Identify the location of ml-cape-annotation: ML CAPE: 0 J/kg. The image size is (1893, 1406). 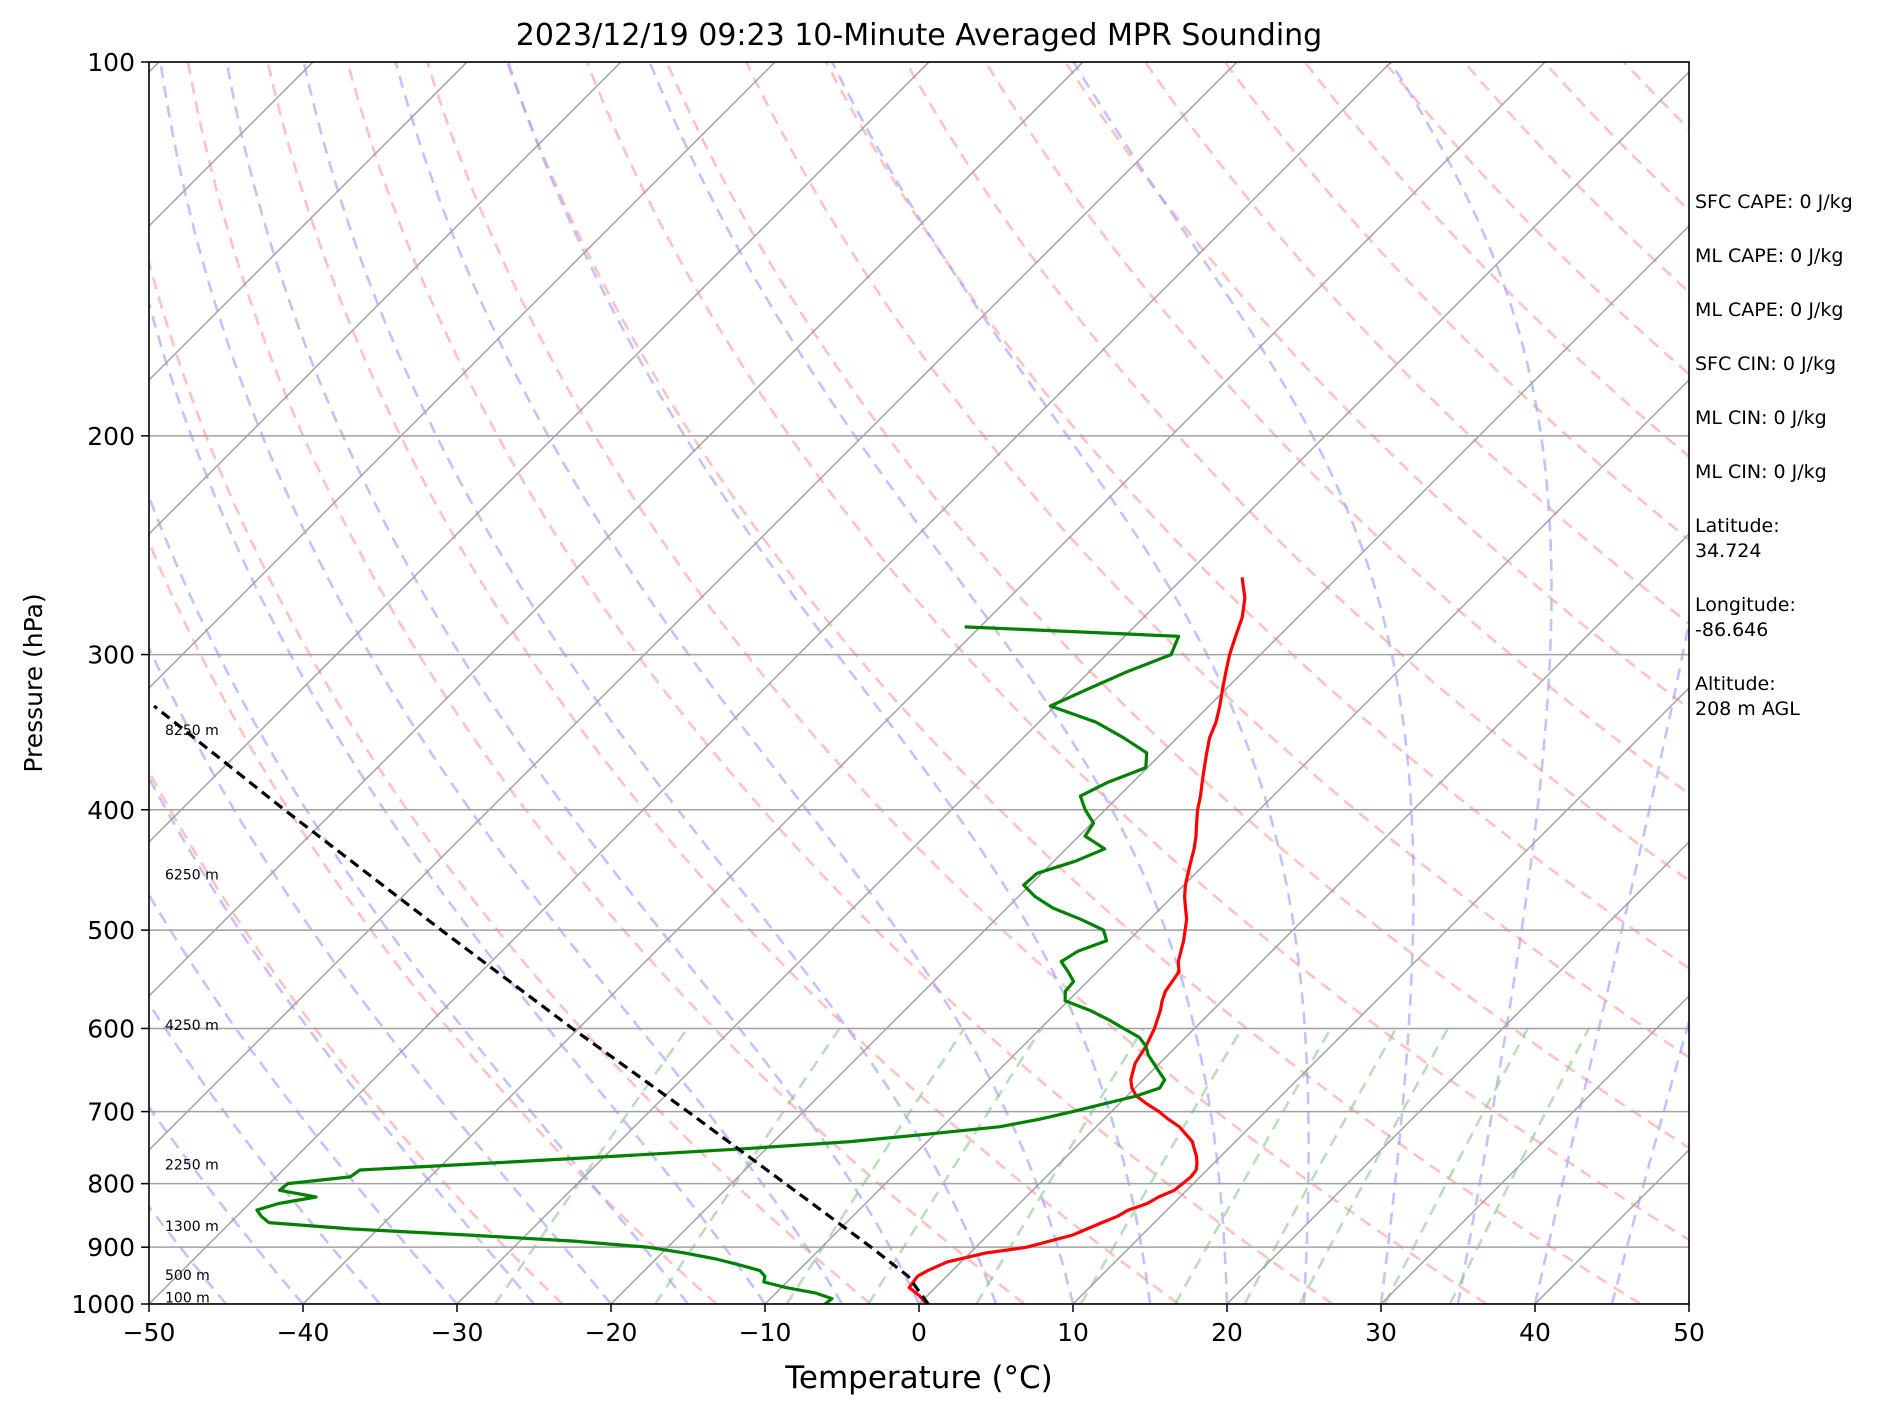
(1769, 256).